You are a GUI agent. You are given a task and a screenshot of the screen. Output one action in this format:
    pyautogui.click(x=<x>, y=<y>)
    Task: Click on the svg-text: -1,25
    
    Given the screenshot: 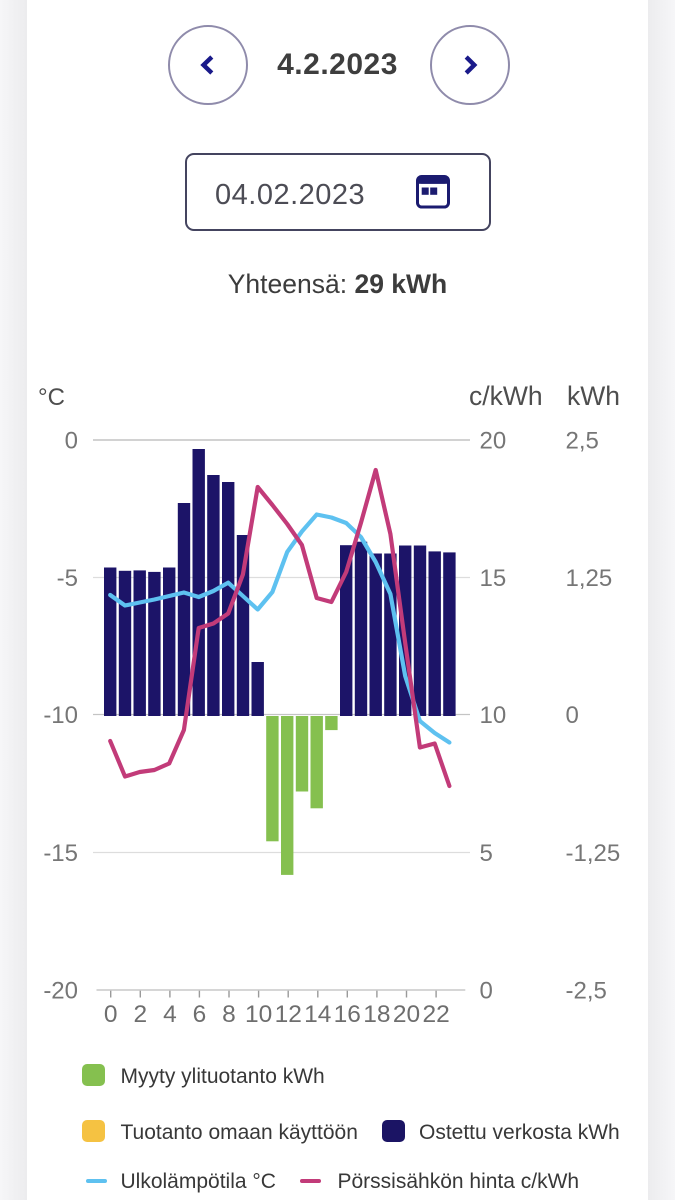 What is the action you would take?
    pyautogui.click(x=593, y=853)
    